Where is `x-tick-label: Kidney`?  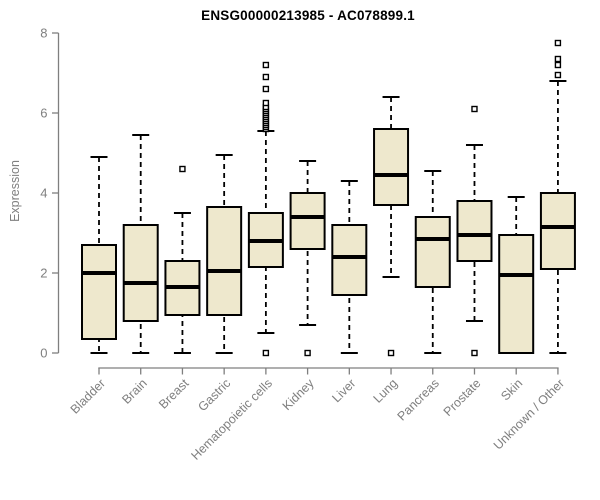
x-tick-label: Kidney is located at coordinates (298, 394).